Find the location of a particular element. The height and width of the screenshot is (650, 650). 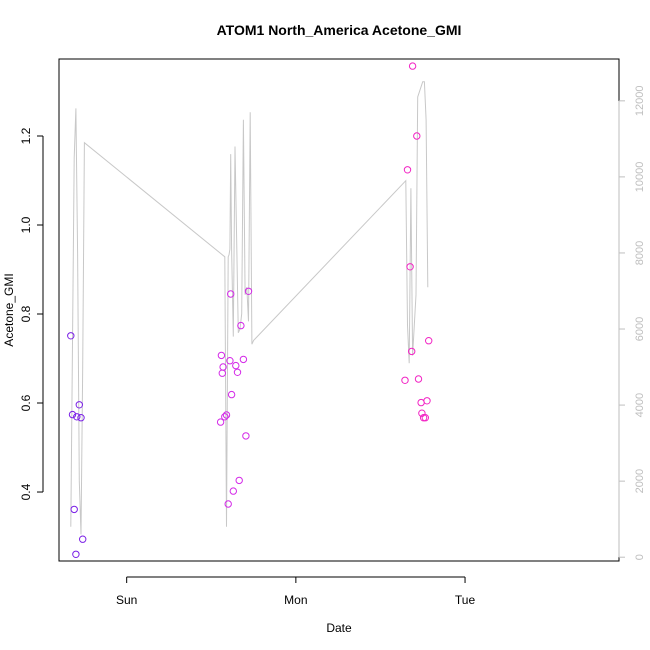

y-right-tick-label: 6000 is located at coordinates (640, 329).